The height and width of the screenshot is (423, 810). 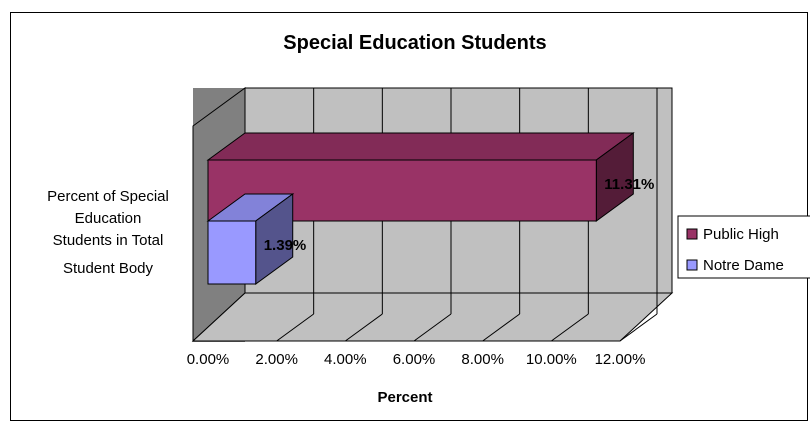 What do you see at coordinates (404, 397) in the screenshot?
I see `x-axis-label: Percent` at bounding box center [404, 397].